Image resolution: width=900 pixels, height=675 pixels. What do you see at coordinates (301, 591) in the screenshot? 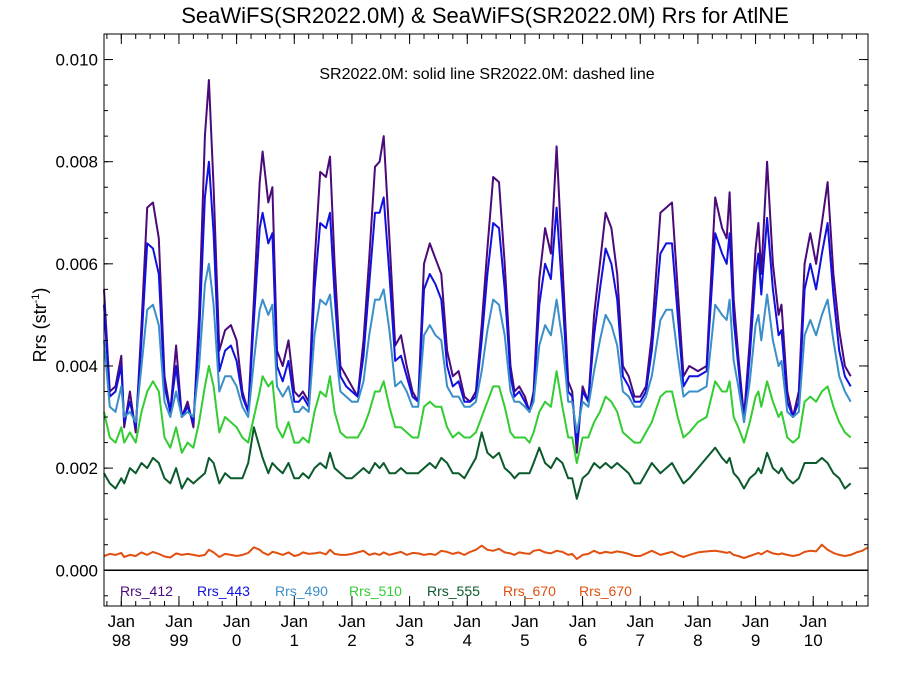
I see `legend-item-2: Rrs_490` at bounding box center [301, 591].